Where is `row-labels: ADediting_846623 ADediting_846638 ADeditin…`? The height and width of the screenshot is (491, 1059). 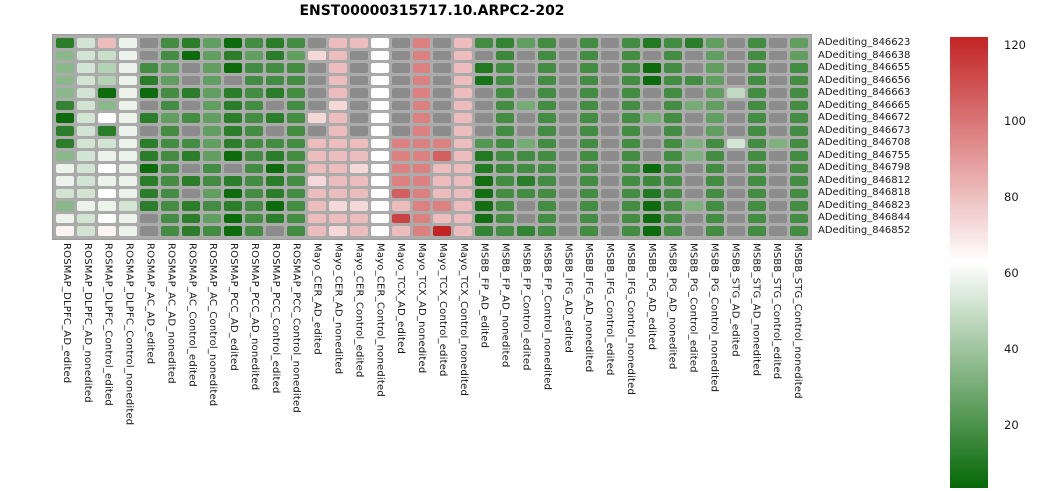
row-labels: ADediting_846623 ADediting_846638 ADeditin… is located at coordinates (883, 137).